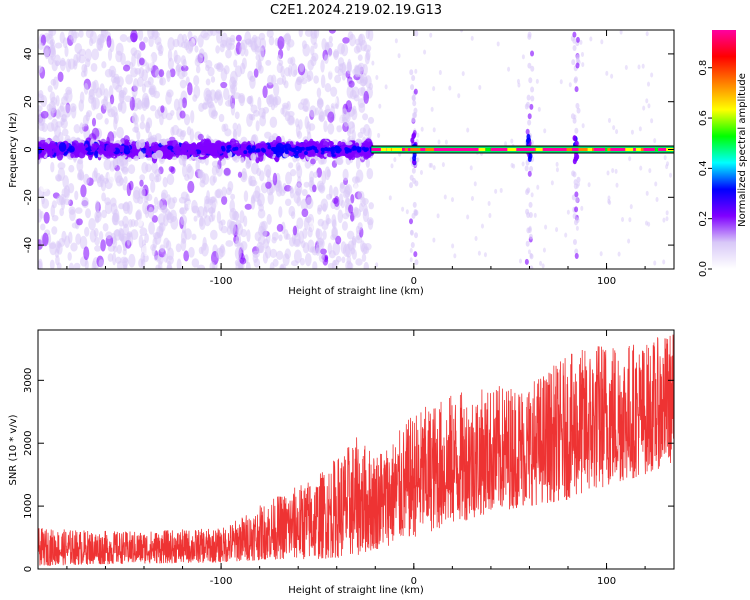  What do you see at coordinates (221, 281) in the screenshot?
I see `spectrogram-xtick-label: -100` at bounding box center [221, 281].